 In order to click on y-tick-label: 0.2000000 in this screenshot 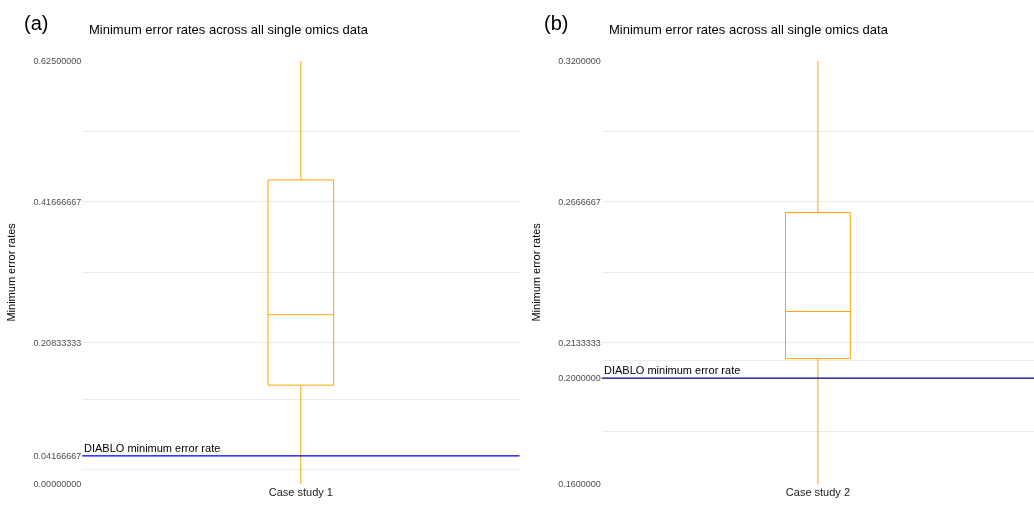, I will do `click(579, 378)`.